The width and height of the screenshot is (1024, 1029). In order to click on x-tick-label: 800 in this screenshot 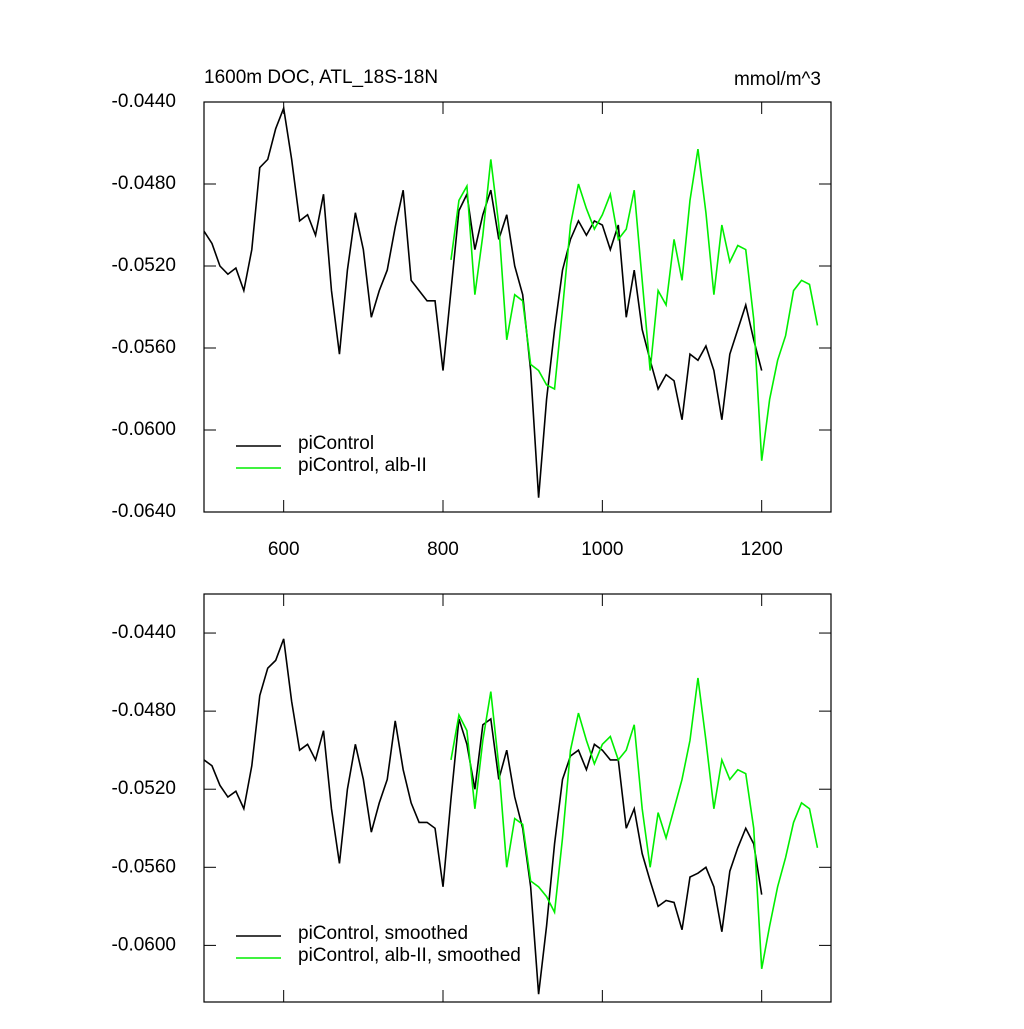, I will do `click(443, 549)`.